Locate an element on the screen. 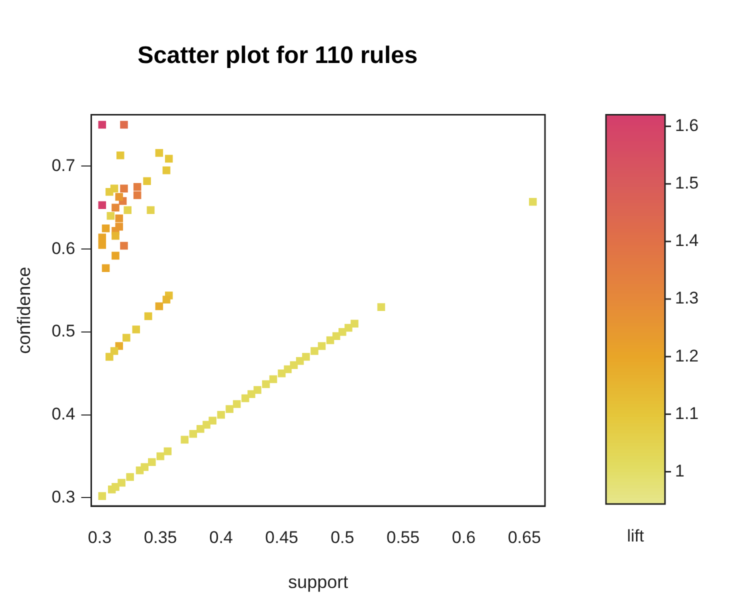 The height and width of the screenshot is (606, 756). color-bar-label: 1.2 is located at coordinates (687, 356).